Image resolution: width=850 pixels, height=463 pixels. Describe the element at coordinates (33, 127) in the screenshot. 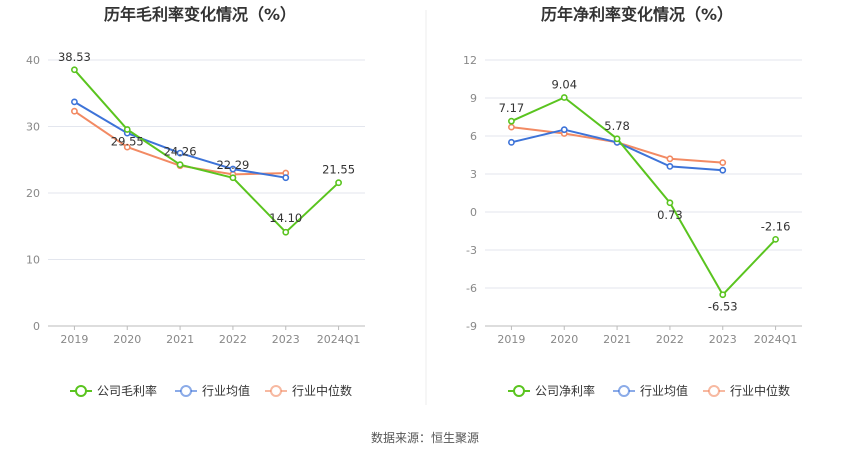

I see `y-tick-label: 30` at that location.